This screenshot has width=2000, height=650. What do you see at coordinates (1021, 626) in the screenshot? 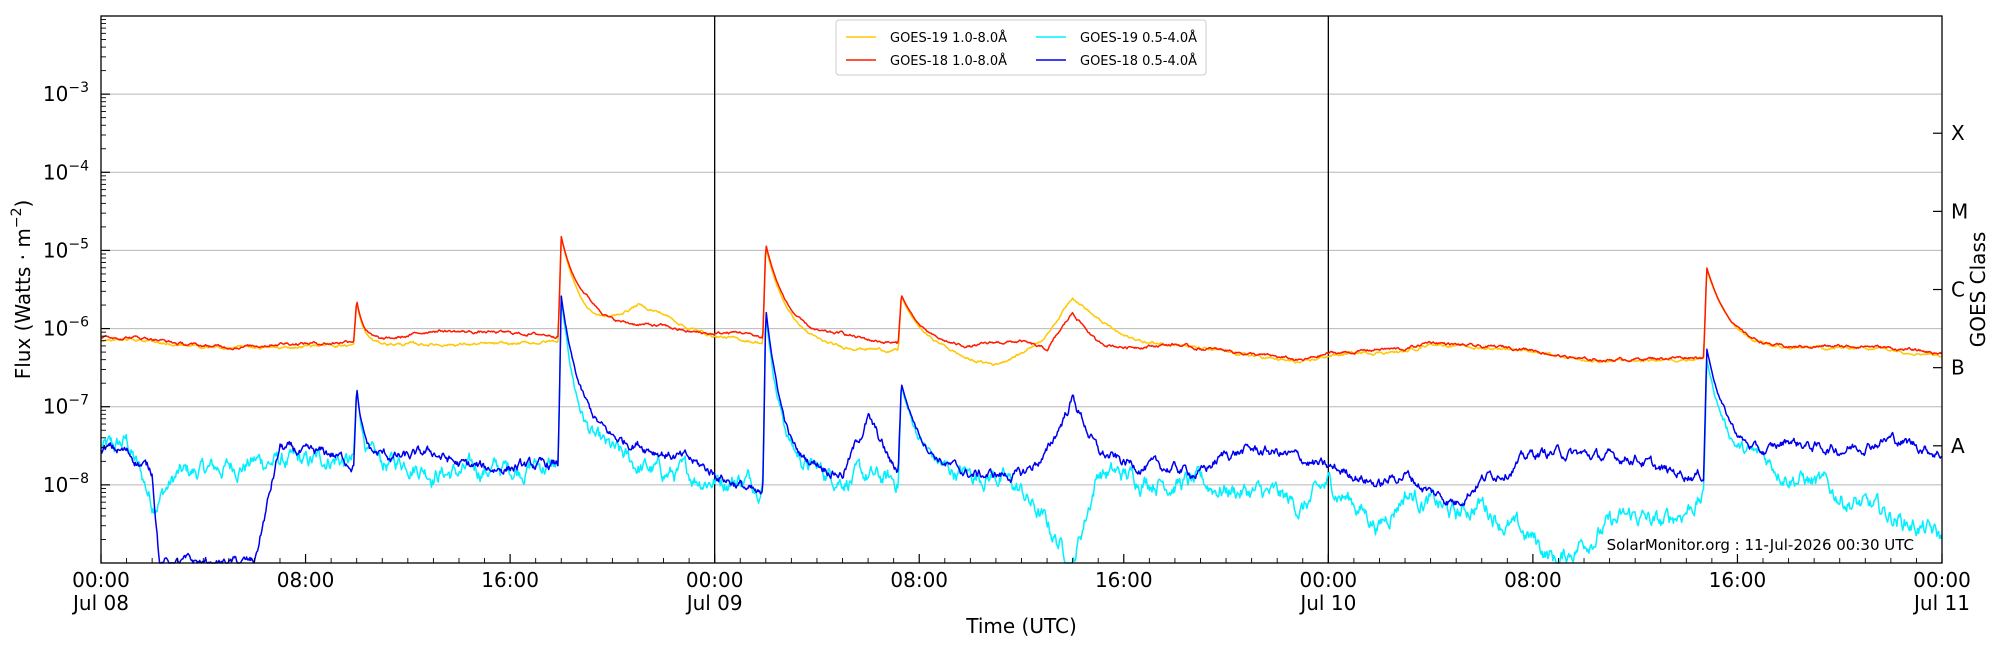
I see `x-axis-title: Time (UTC)` at bounding box center [1021, 626].